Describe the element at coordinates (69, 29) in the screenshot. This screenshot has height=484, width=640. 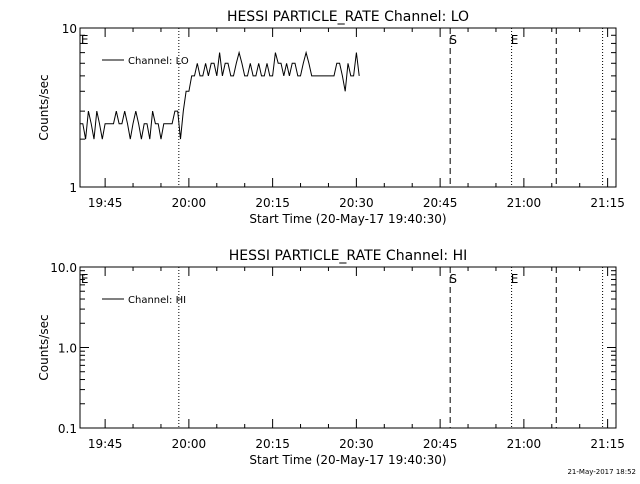
I see `y-tick-label: 10` at that location.